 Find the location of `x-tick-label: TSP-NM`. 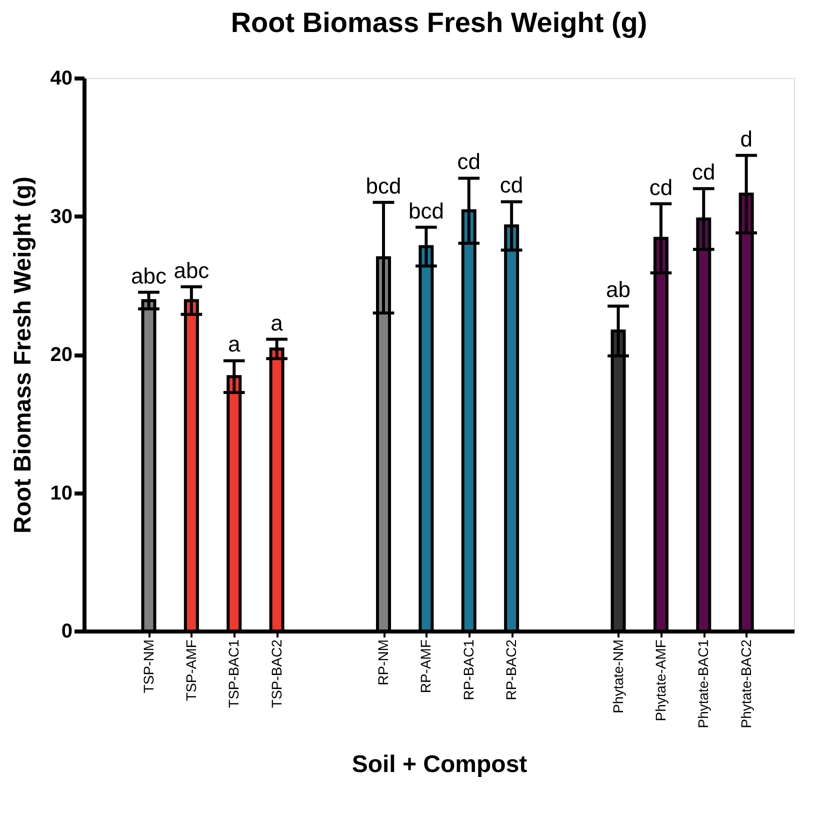

x-tick-label: TSP-NM is located at coordinates (148, 667).